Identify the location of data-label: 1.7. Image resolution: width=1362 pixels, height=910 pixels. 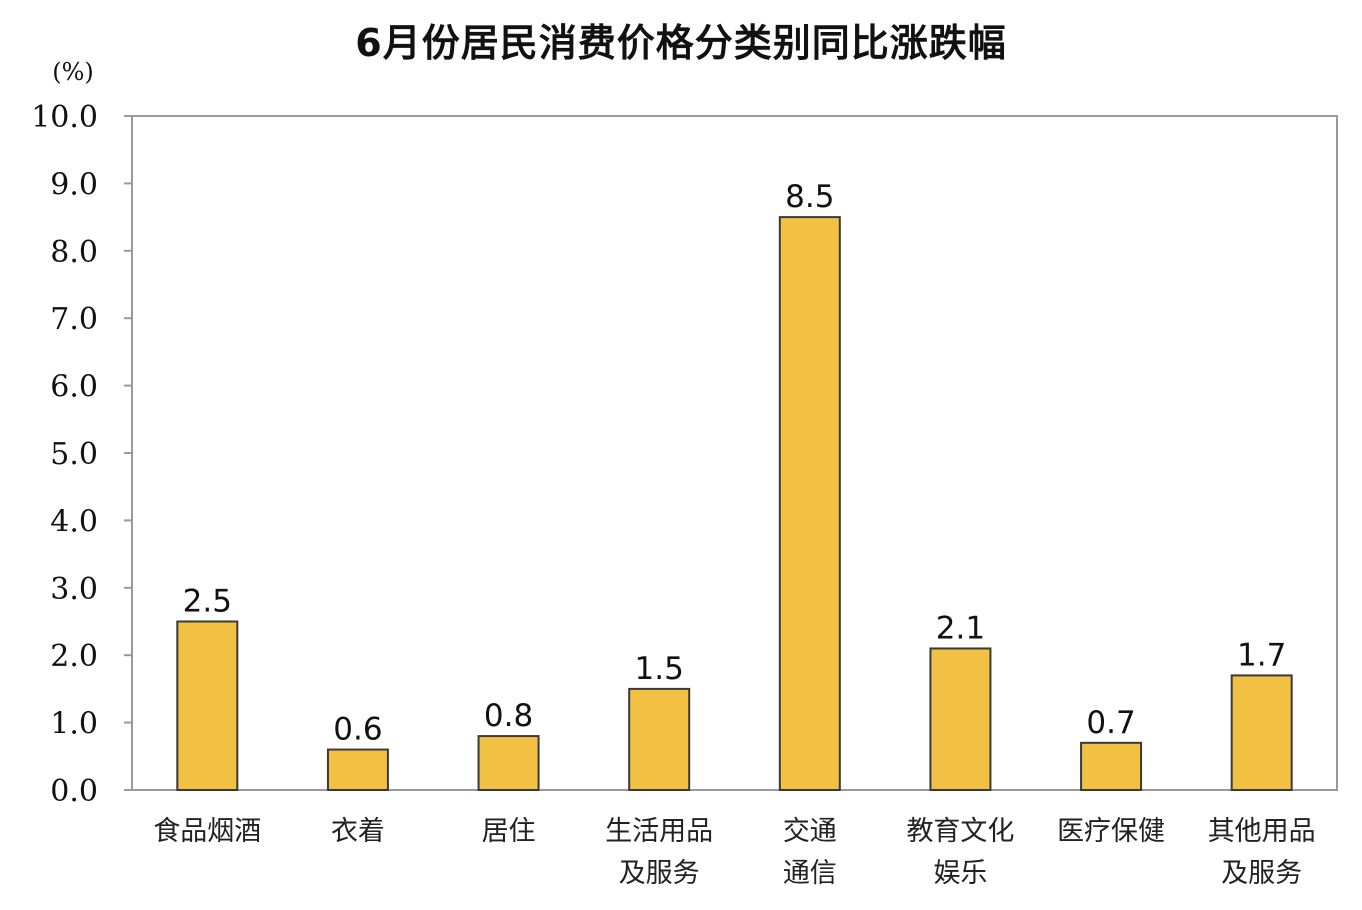
(1261, 655).